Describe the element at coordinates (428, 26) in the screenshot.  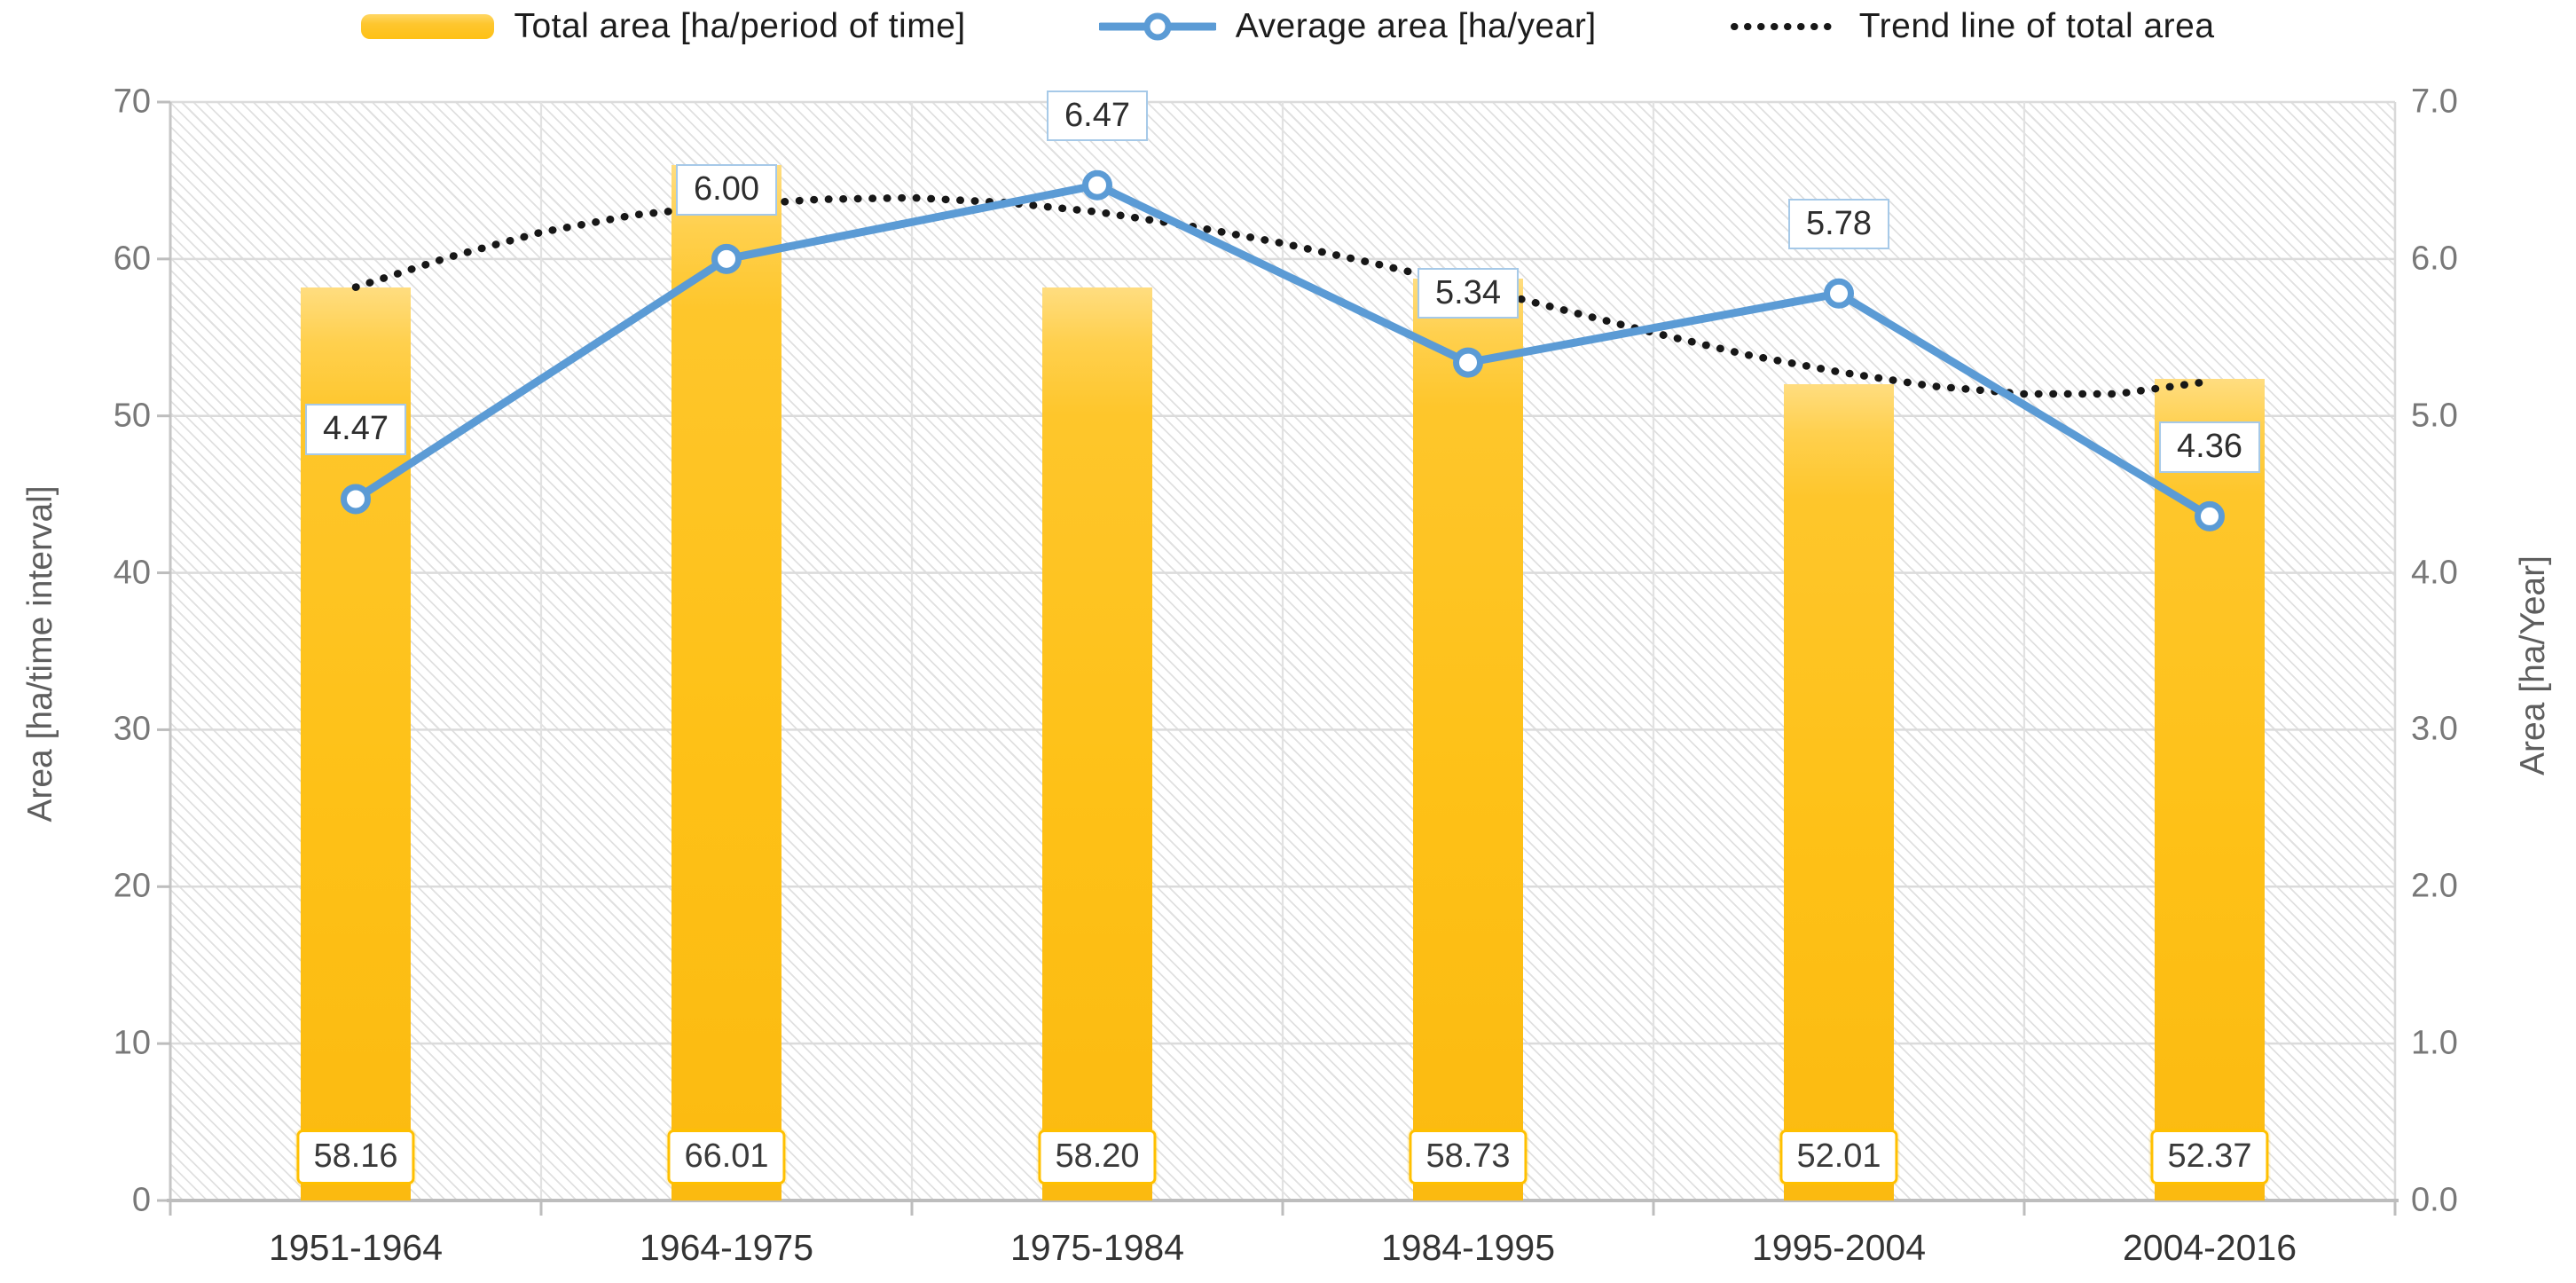
I see `legend-bar-swatch` at that location.